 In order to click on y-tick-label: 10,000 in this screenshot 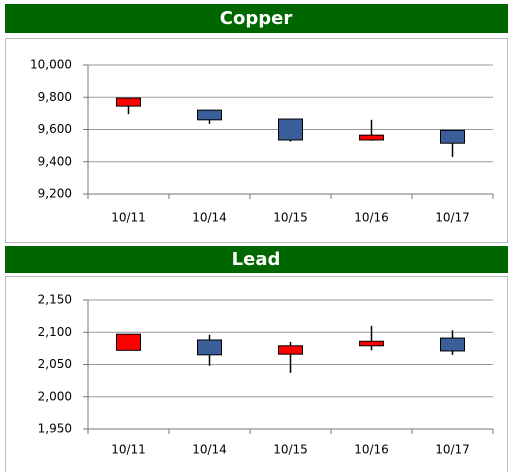, I will do `click(51, 65)`.